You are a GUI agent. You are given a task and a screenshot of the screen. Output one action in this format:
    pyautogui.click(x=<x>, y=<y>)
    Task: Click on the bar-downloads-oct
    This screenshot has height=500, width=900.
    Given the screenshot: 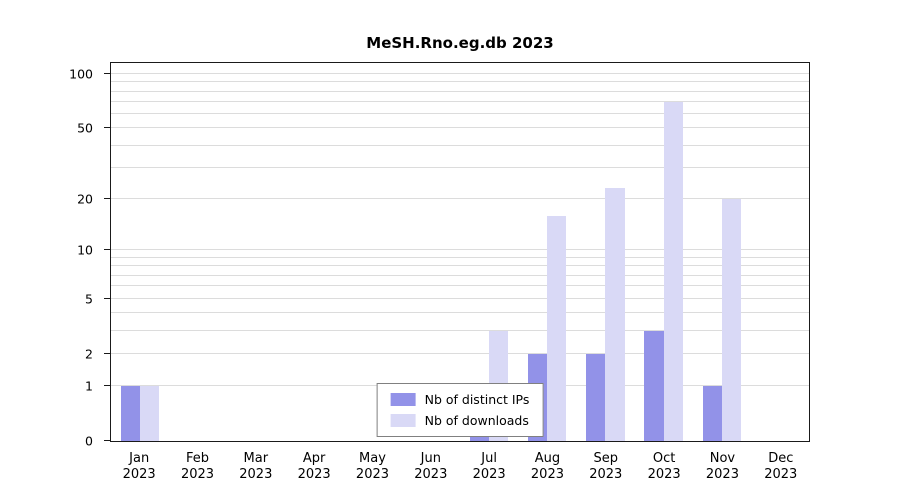 What is the action you would take?
    pyautogui.click(x=673, y=271)
    